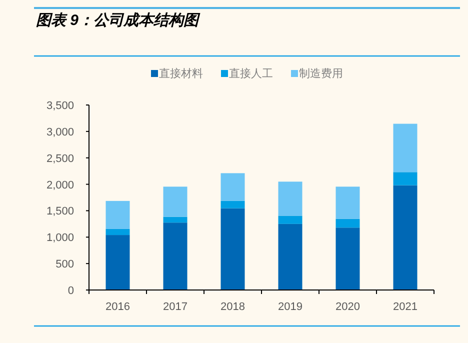  Describe the element at coordinates (118, 20) in the screenshot. I see `chart-title: 图表 9：公司成本结构图` at that location.